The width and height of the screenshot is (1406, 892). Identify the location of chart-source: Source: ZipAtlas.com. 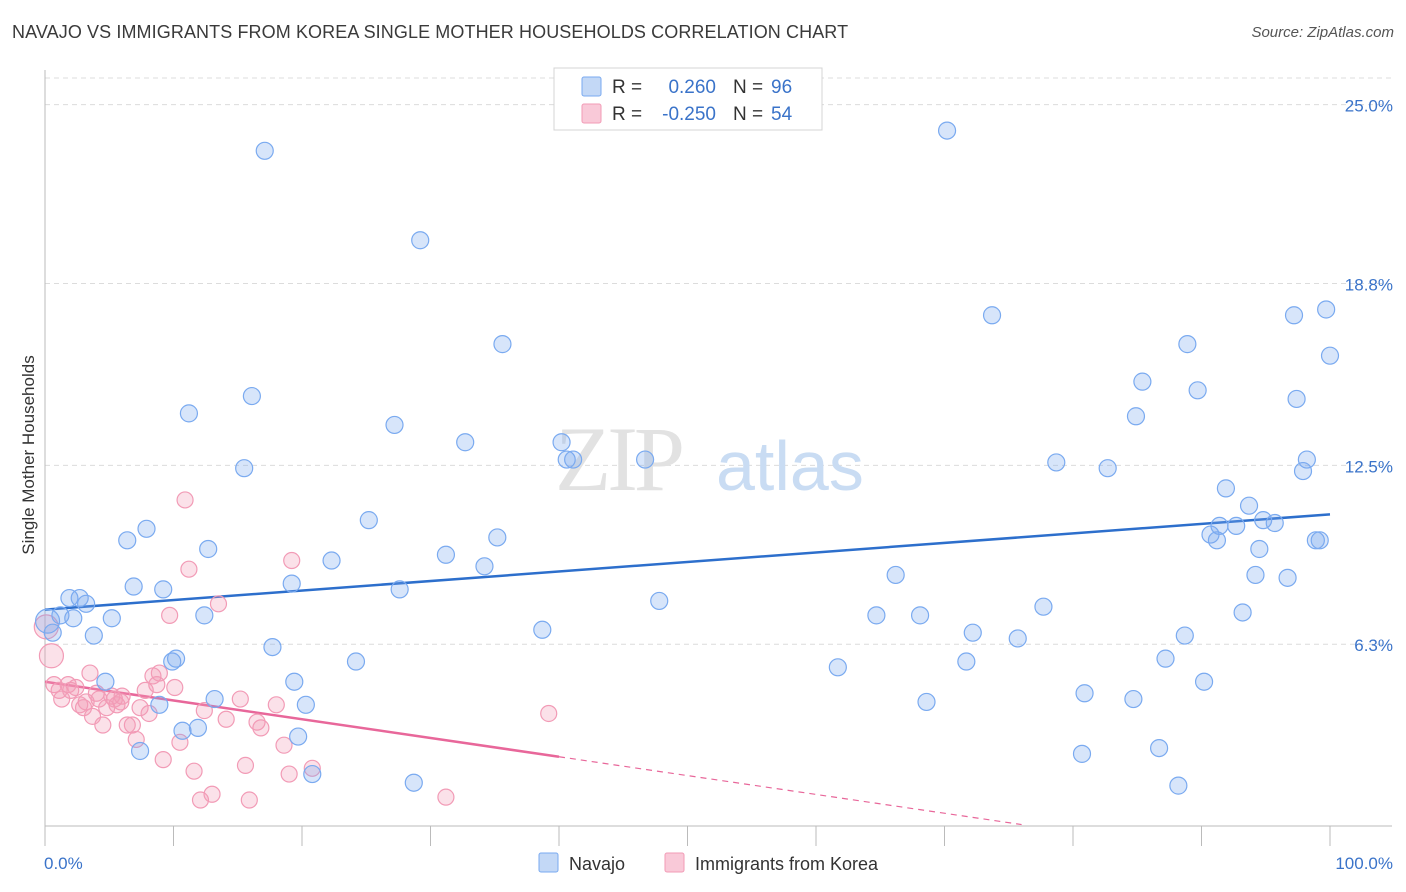
(1322, 32).